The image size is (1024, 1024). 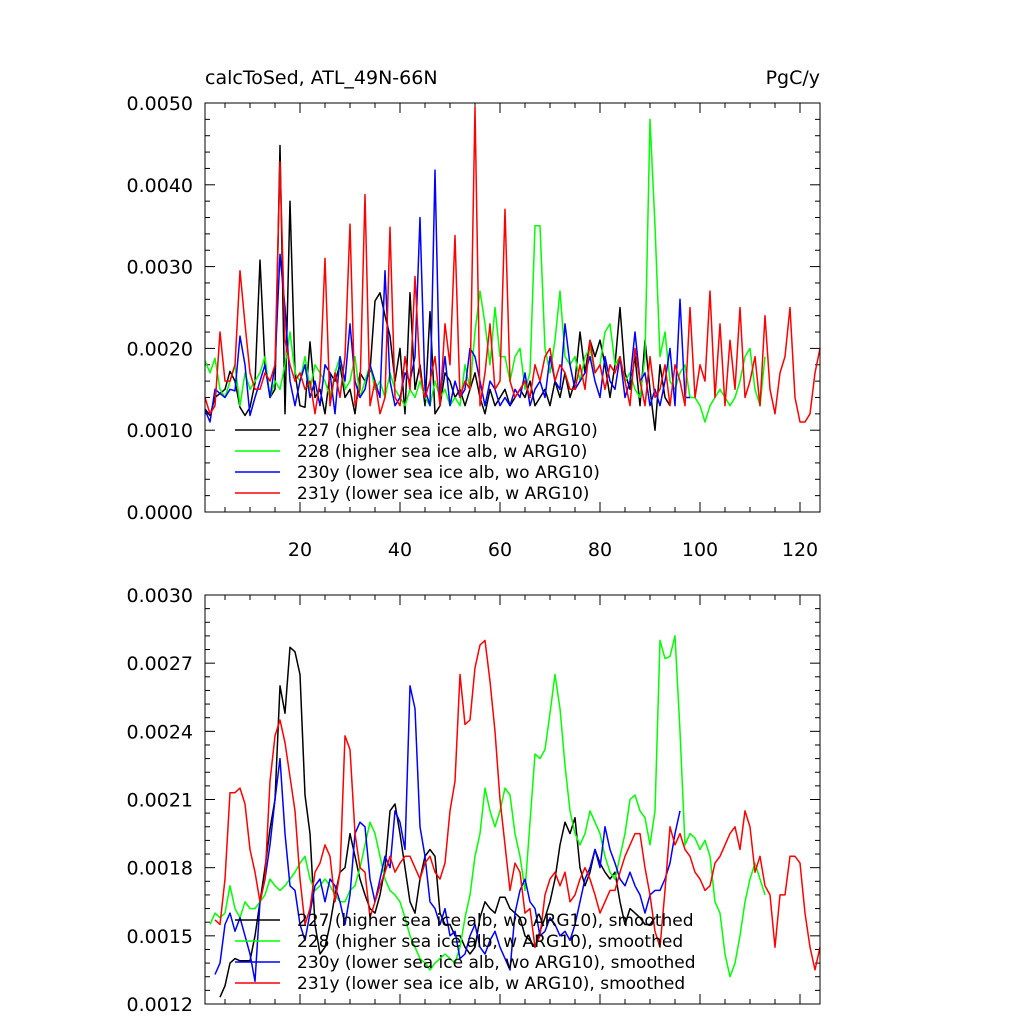 What do you see at coordinates (160, 732) in the screenshot?
I see `y-tick-label: 0.0024` at bounding box center [160, 732].